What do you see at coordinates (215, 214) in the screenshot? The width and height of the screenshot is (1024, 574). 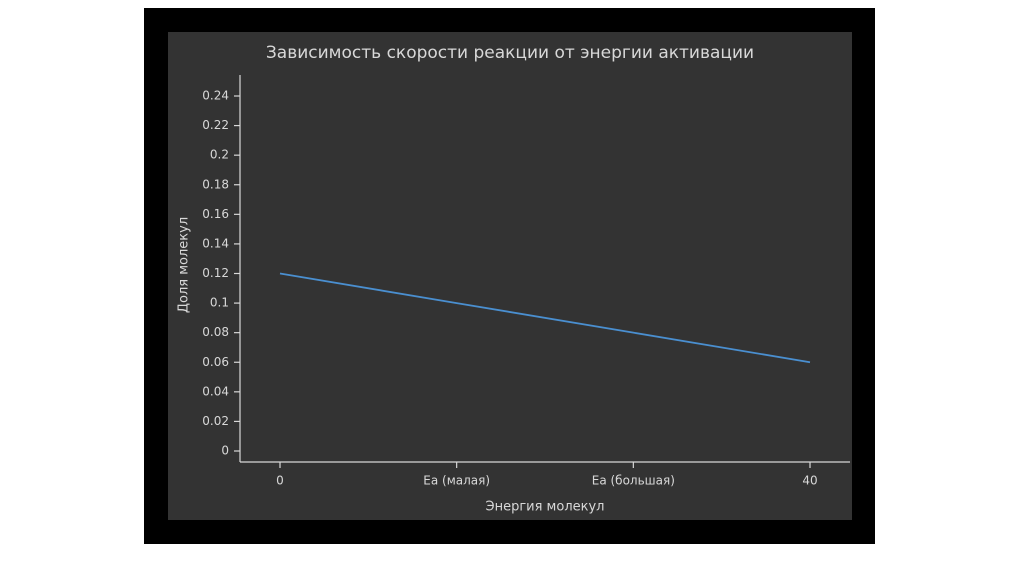 I see `y-tick-label: 0.16` at bounding box center [215, 214].